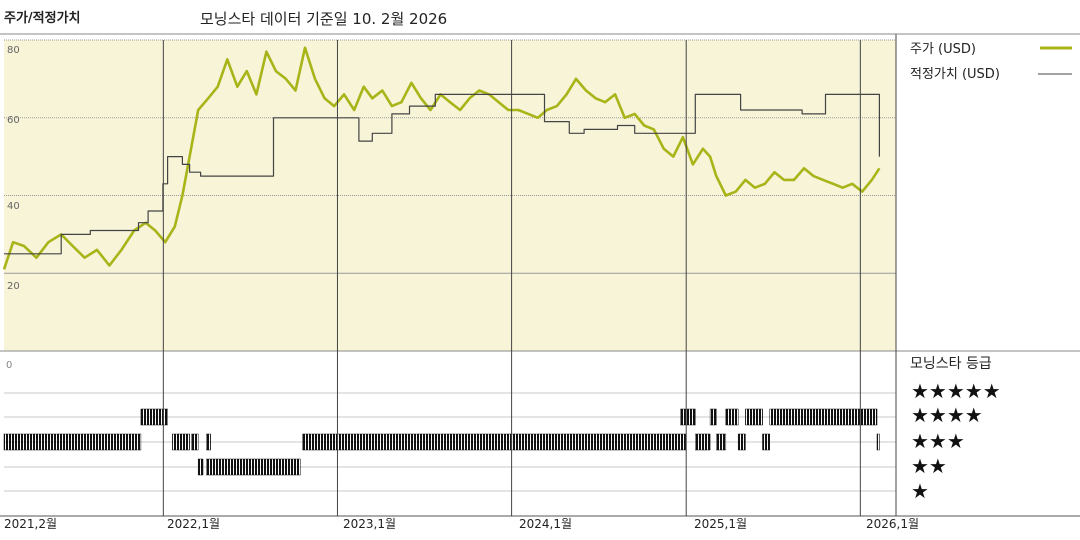 Image resolution: width=1080 pixels, height=540 pixels. What do you see at coordinates (13, 50) in the screenshot?
I see `y-tick-label: 80` at bounding box center [13, 50].